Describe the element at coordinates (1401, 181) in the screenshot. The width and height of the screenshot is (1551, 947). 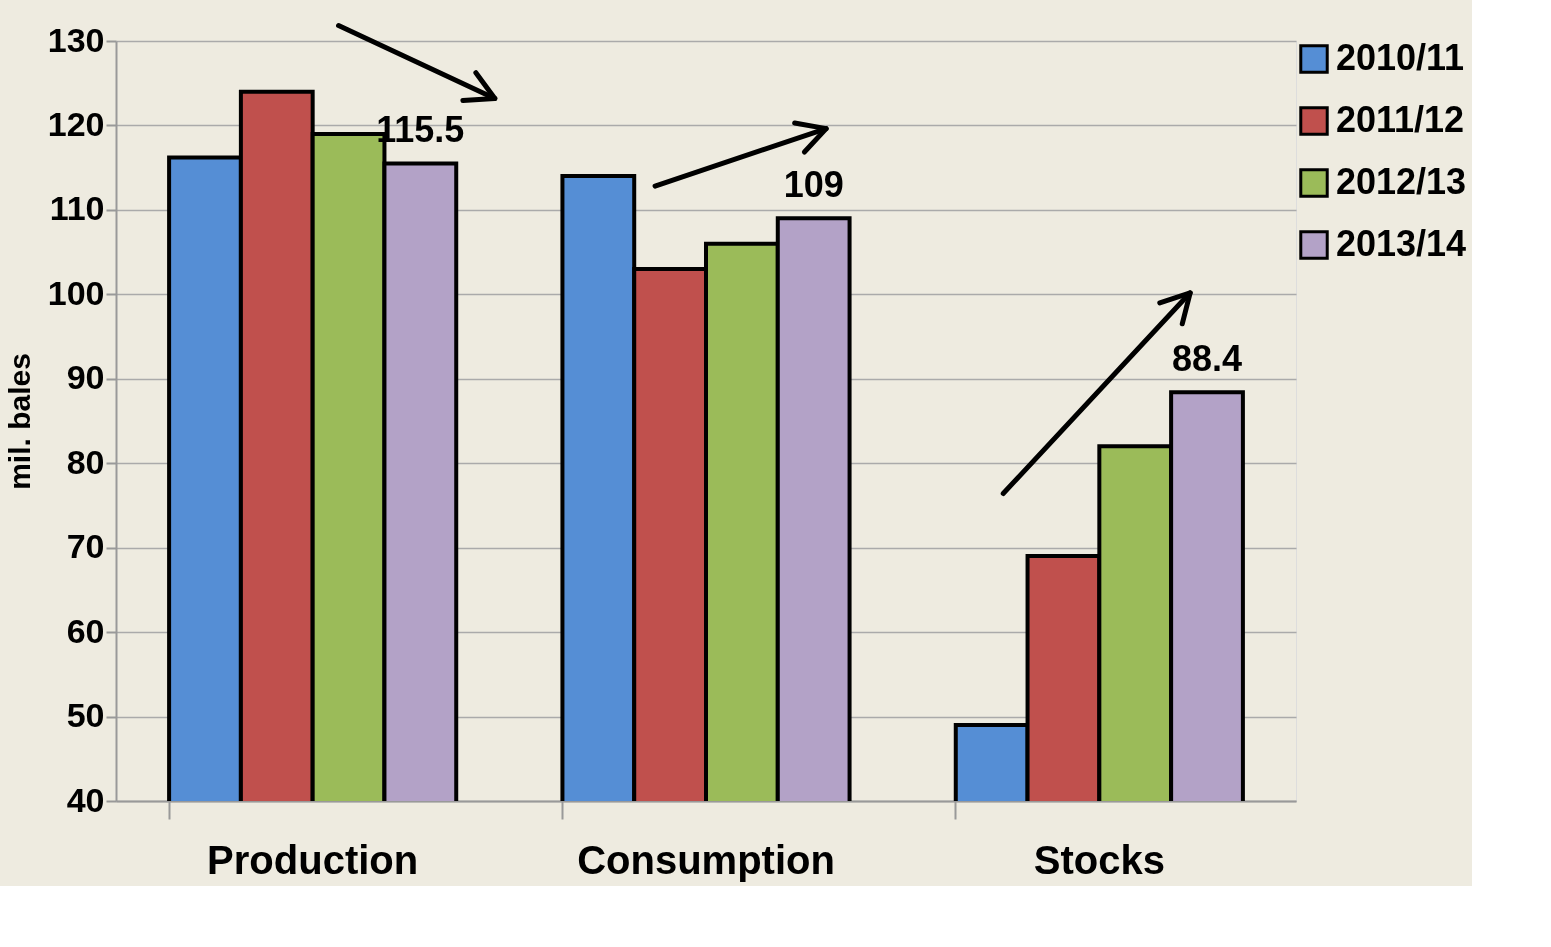
I see `legend-label: 2012/13` at that location.